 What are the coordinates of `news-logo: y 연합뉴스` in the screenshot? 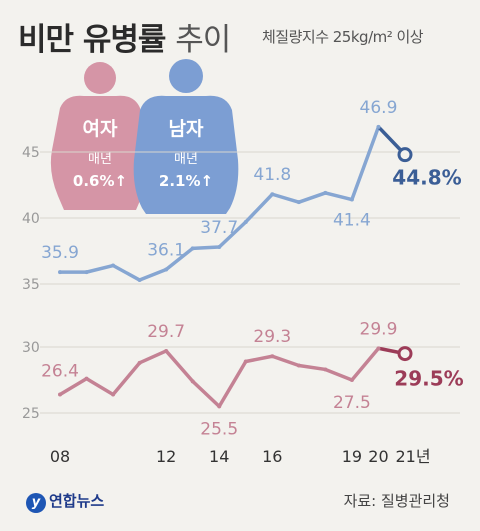 It's located at (65, 501).